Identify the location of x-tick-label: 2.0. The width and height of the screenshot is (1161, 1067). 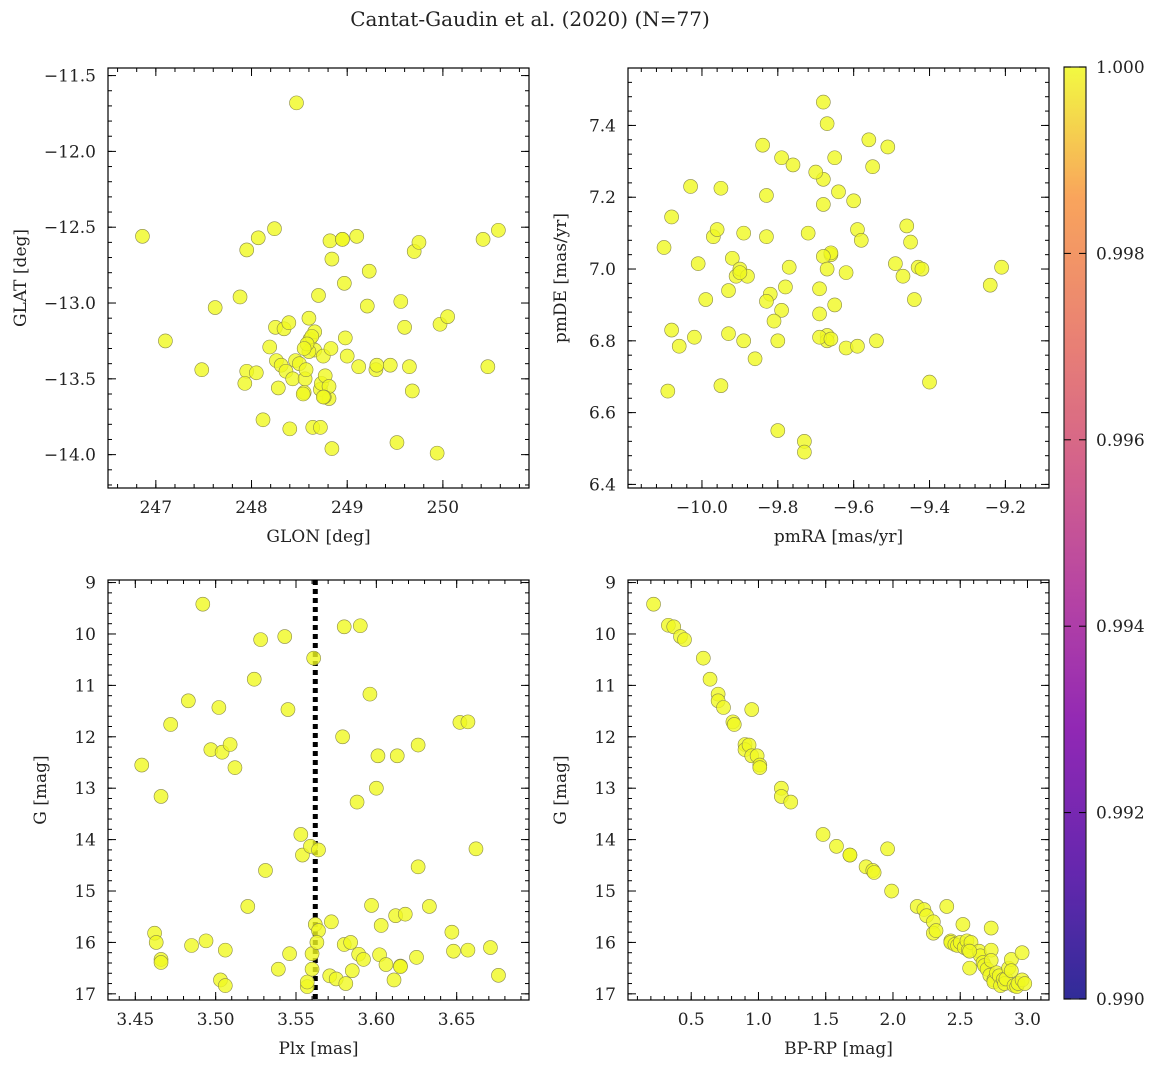
(892, 1020).